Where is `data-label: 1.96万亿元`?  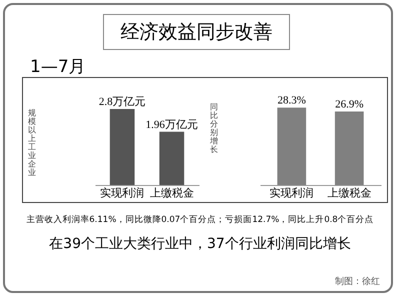 data-label: 1.96万亿元 is located at coordinates (172, 124).